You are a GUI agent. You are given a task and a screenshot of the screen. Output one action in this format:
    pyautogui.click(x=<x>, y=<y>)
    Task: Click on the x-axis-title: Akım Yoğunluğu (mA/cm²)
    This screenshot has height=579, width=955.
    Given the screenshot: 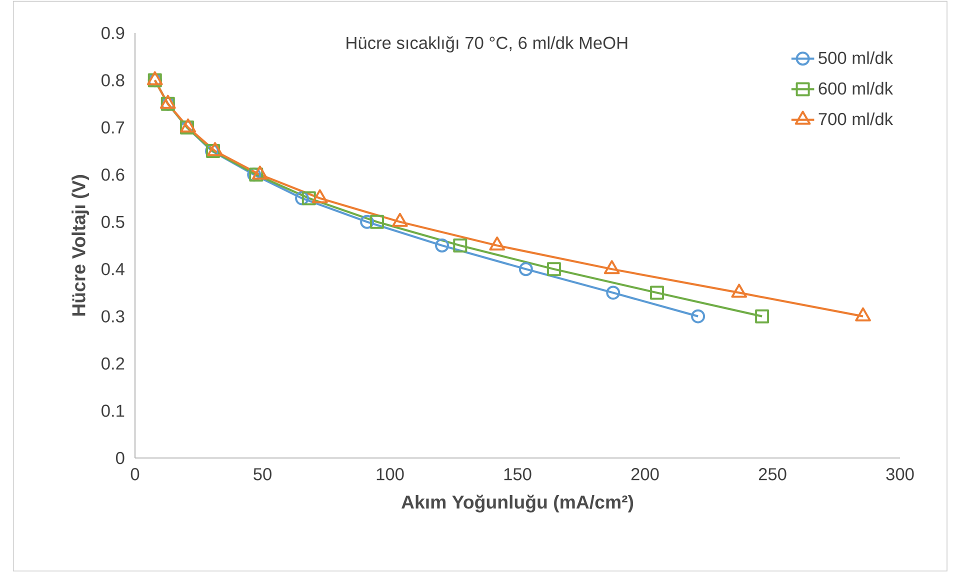 What is the action you would take?
    pyautogui.click(x=517, y=503)
    